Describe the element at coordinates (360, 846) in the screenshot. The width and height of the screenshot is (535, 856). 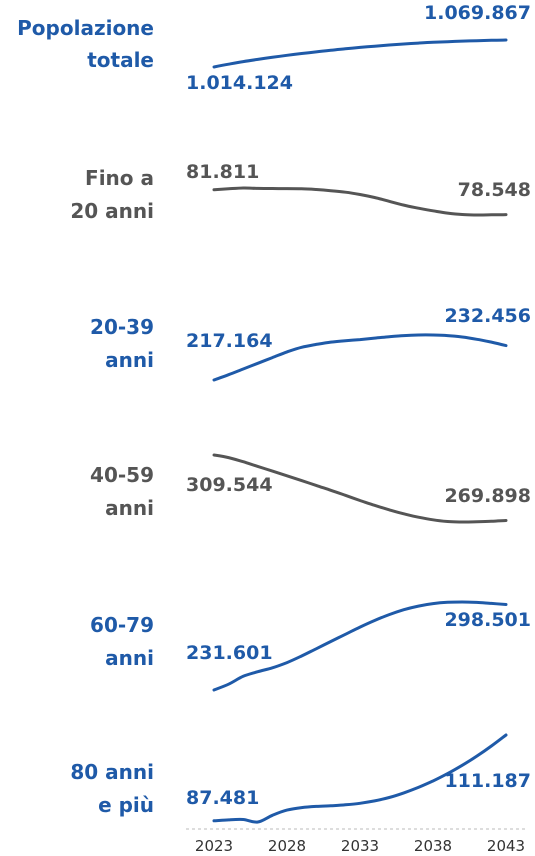
I see `x-tick-label: 2033` at that location.